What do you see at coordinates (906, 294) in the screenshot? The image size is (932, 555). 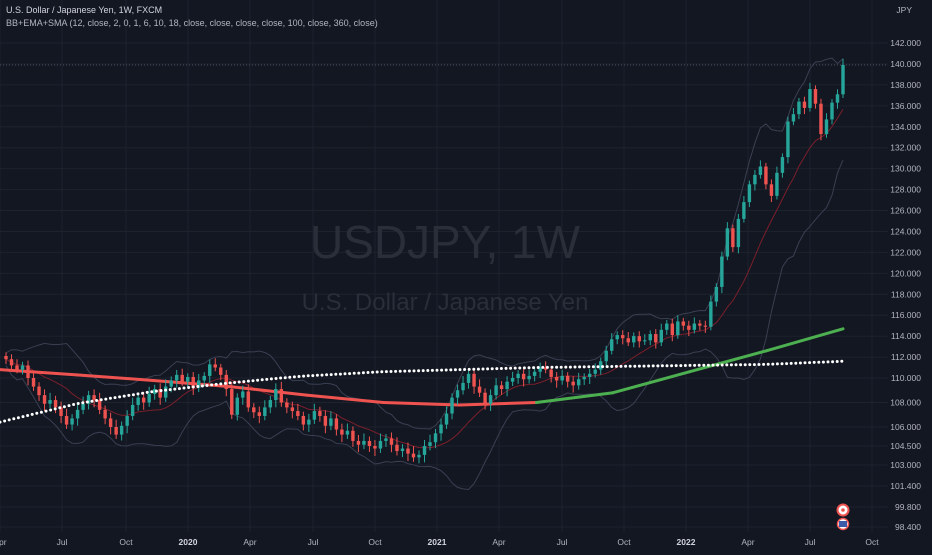 I see `y-tick-label: 118.000` at bounding box center [906, 294].